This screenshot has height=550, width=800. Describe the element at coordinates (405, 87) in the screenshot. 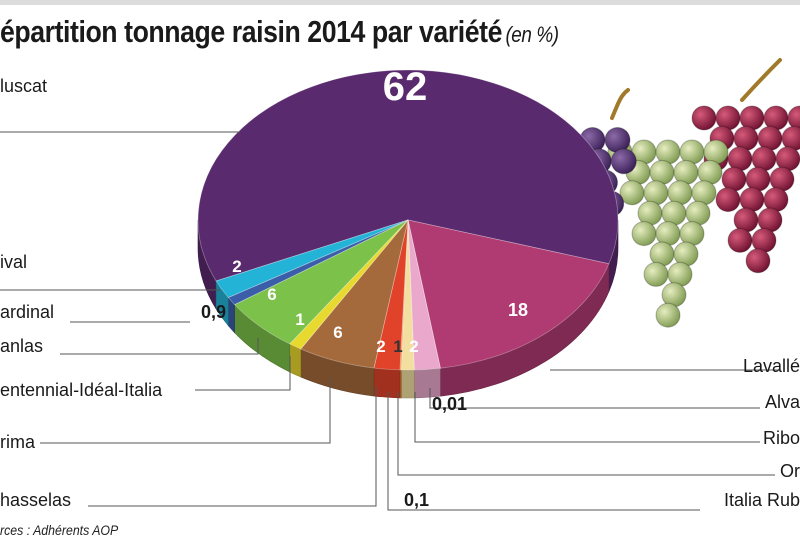

I see `slice-value-0: 62` at that location.